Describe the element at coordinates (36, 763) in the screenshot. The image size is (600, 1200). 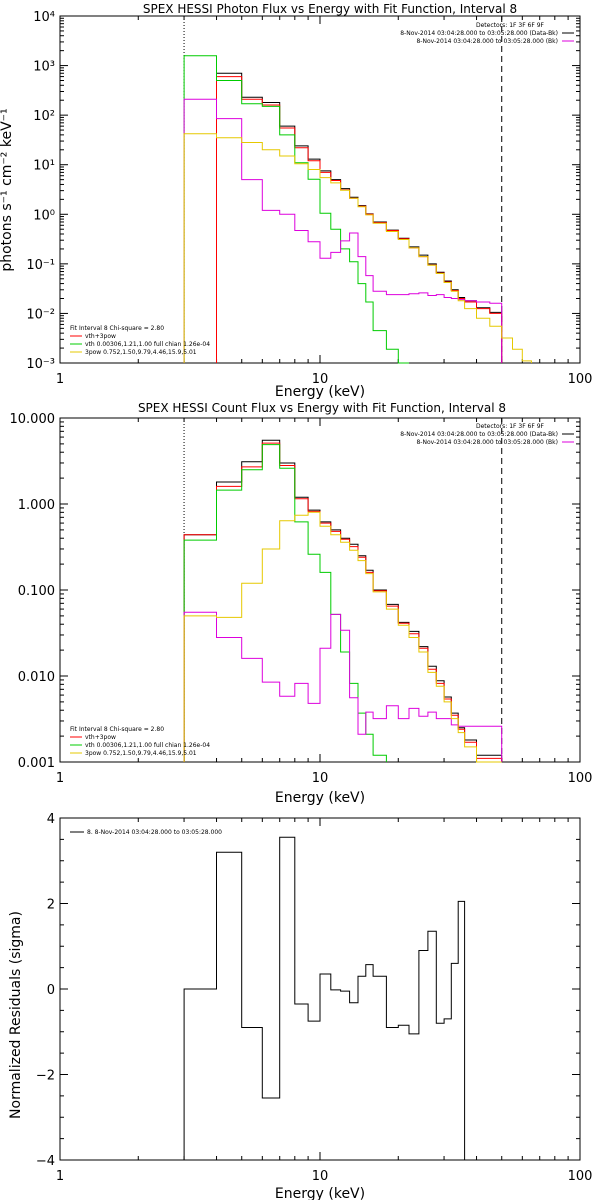
I see `y-tick-label: 0.001` at that location.